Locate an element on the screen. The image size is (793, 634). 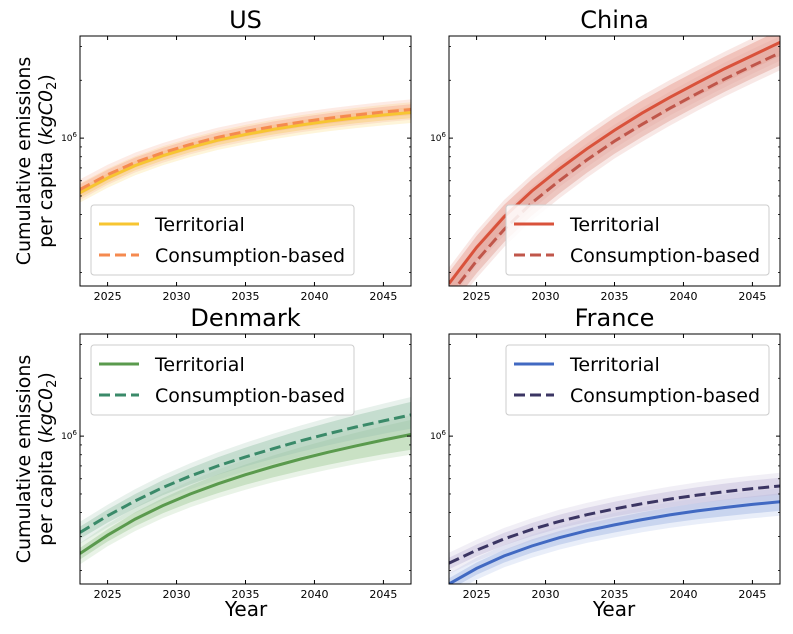
y-axis-label-bottom: Cumulative emissions is located at coordinates (24, 459).